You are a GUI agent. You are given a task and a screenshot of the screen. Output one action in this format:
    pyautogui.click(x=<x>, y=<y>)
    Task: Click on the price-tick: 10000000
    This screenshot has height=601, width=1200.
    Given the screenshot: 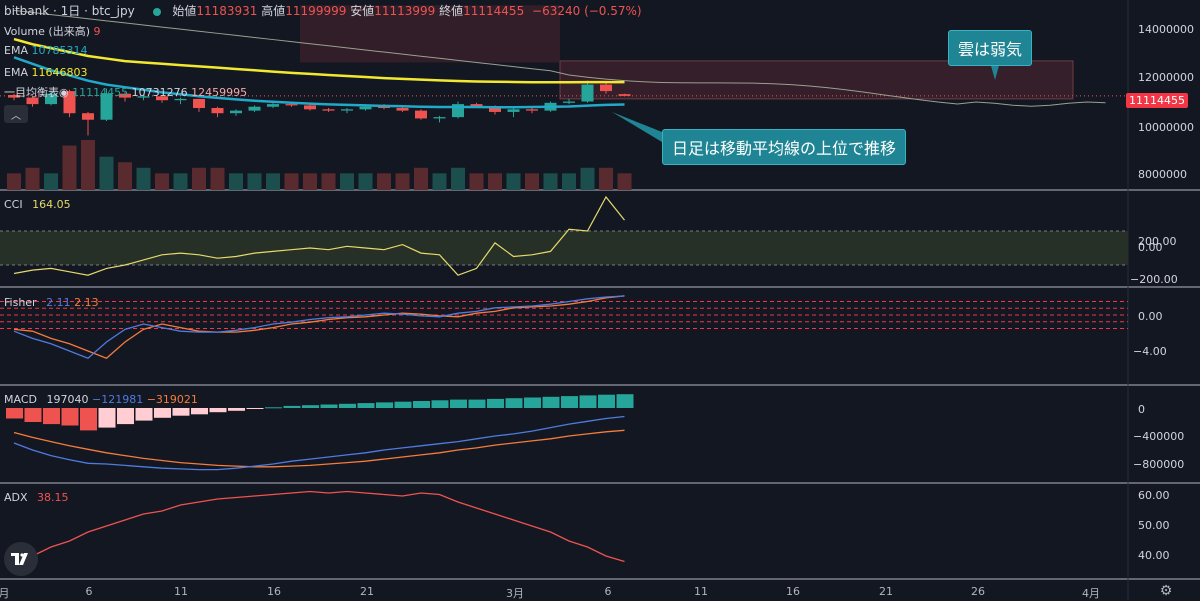 What is the action you would take?
    pyautogui.click(x=1166, y=127)
    